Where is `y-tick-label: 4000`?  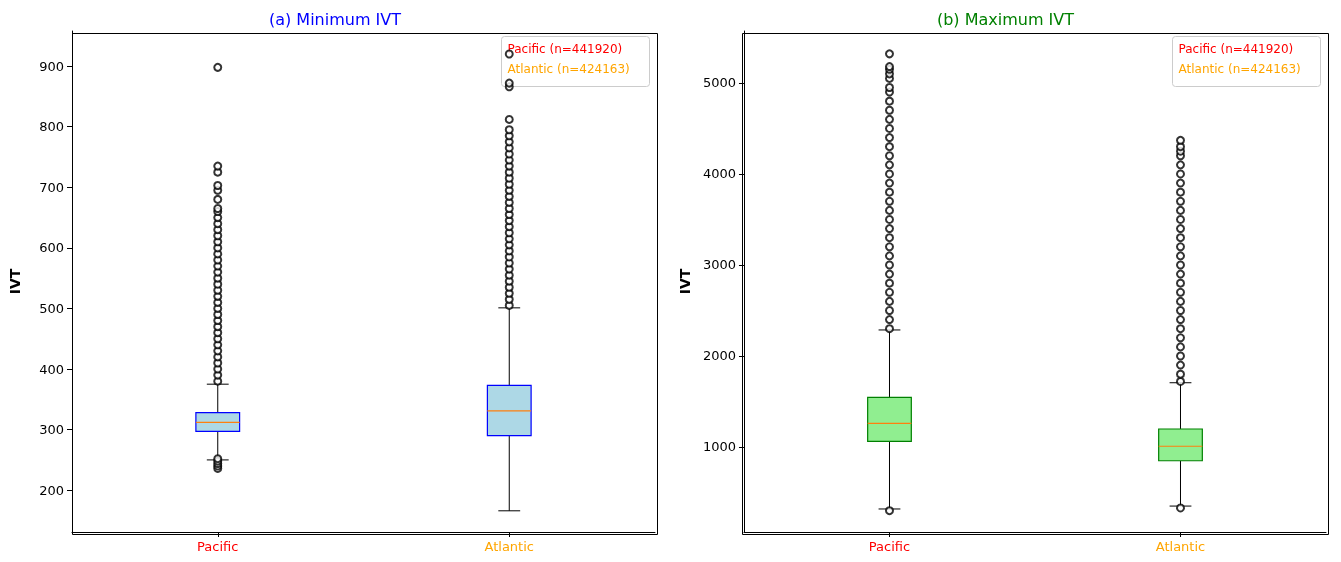
y-tick-label: 4000 is located at coordinates (719, 174).